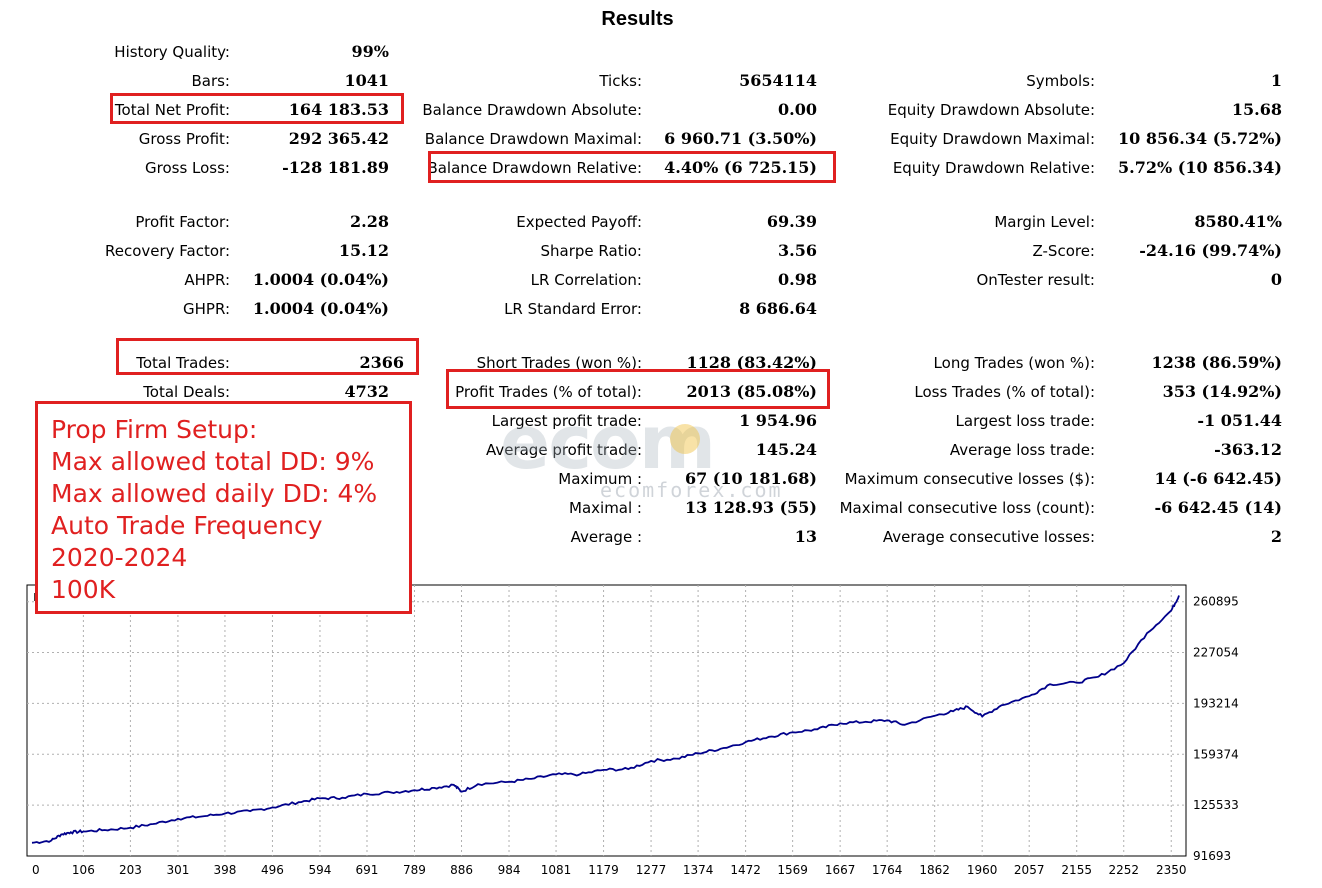 Image resolution: width=1322 pixels, height=888 pixels. I want to click on note-line-6: 100K, so click(83, 589).